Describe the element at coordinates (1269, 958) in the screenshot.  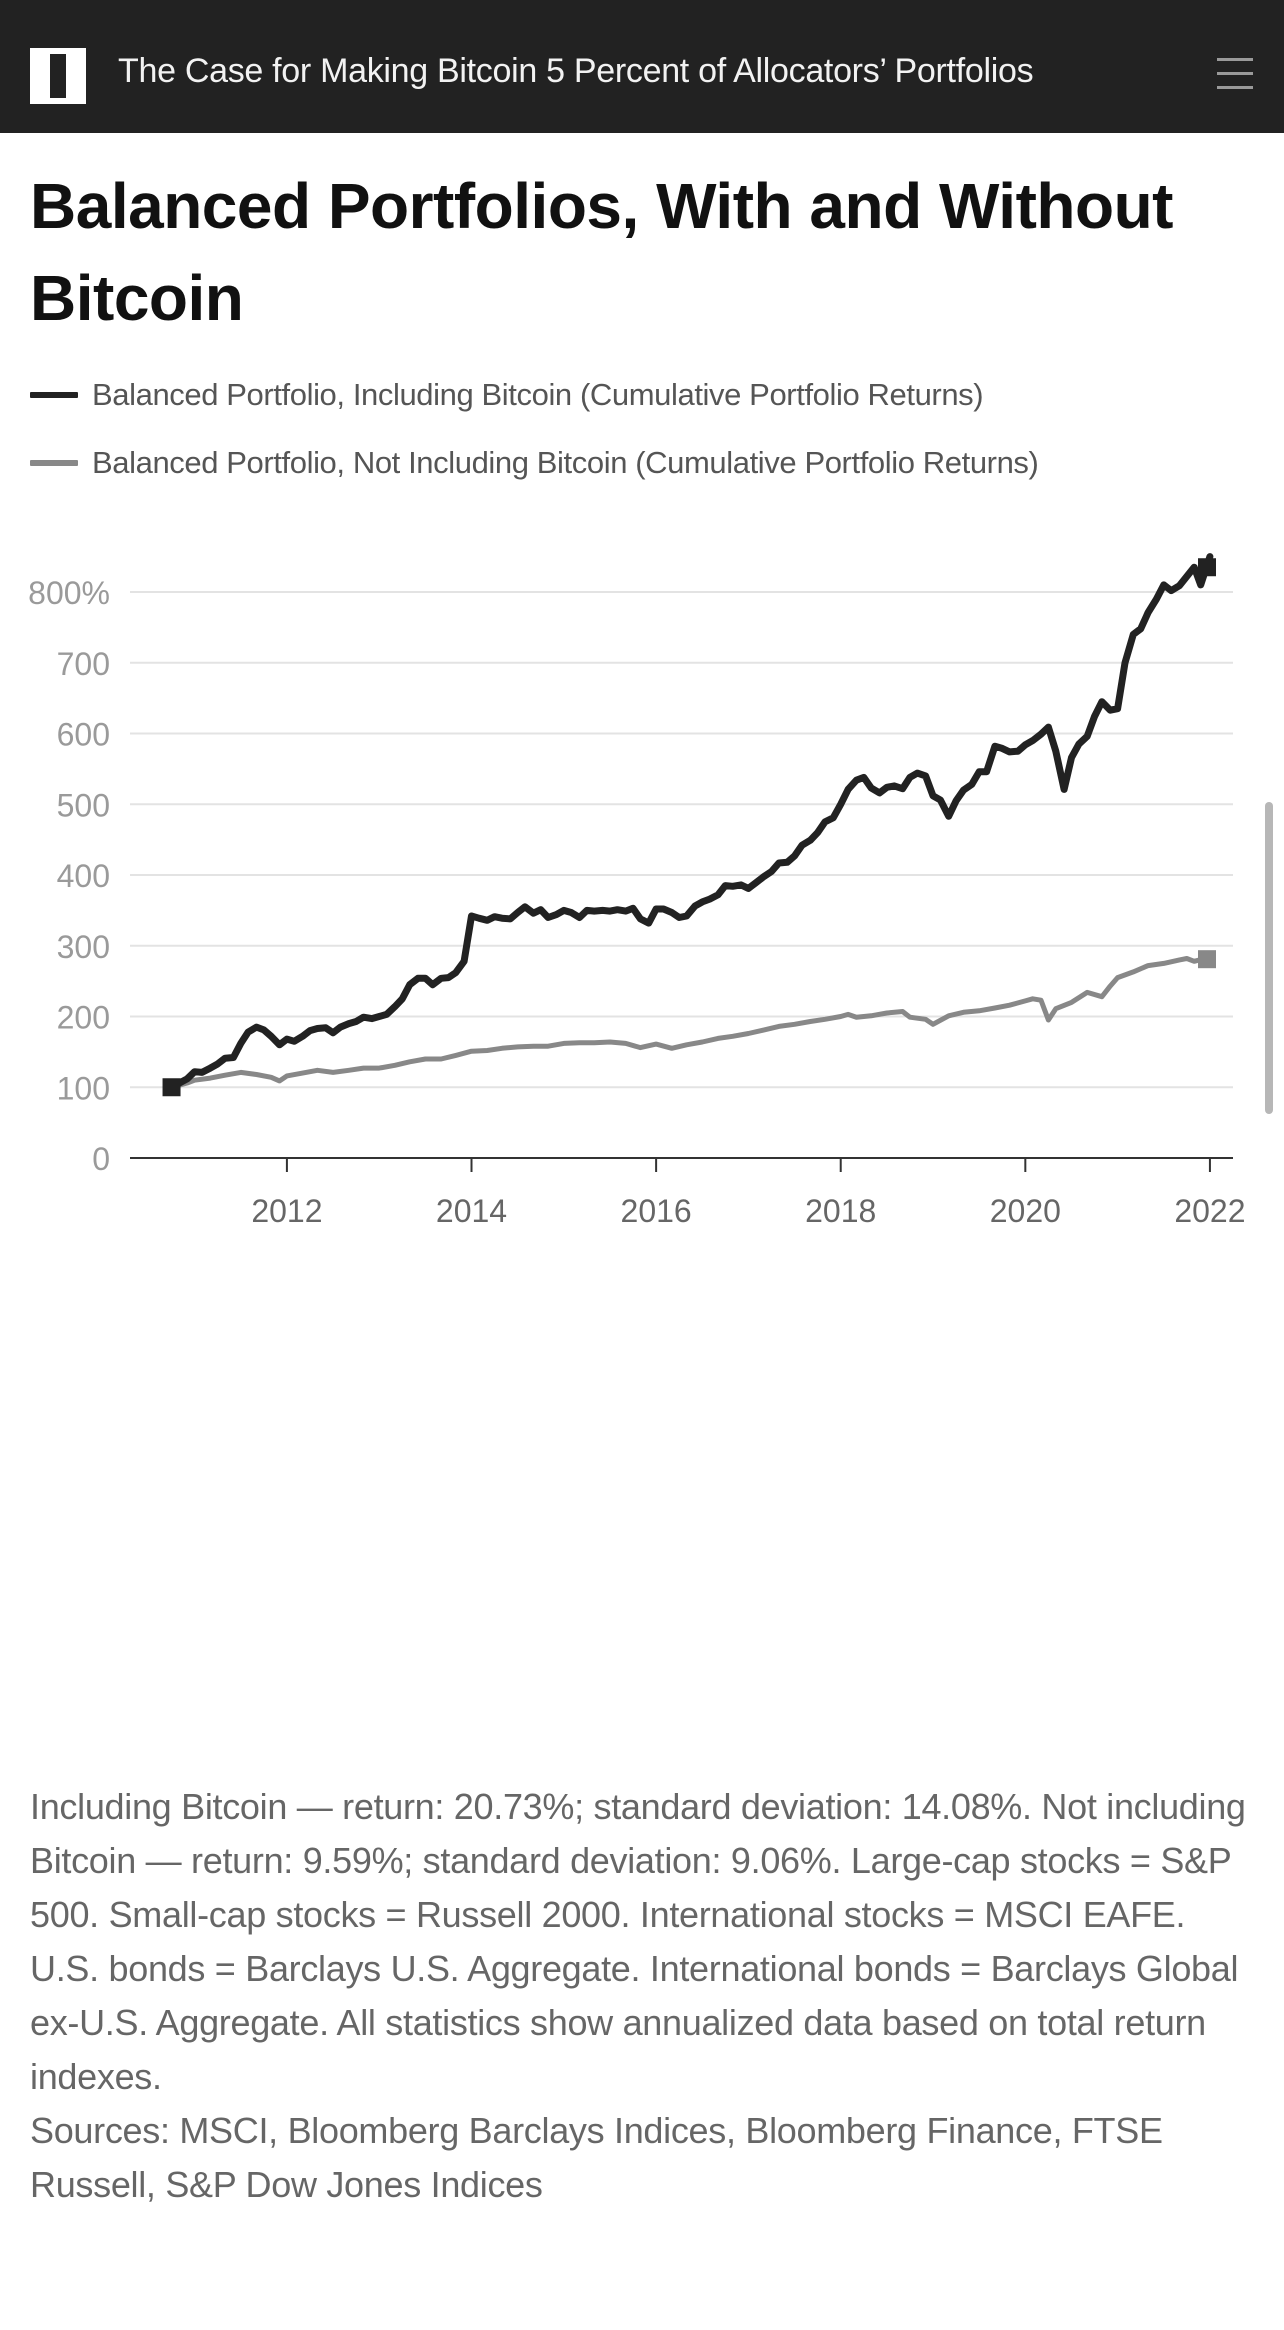
I see `scrollbar-thumb` at that location.